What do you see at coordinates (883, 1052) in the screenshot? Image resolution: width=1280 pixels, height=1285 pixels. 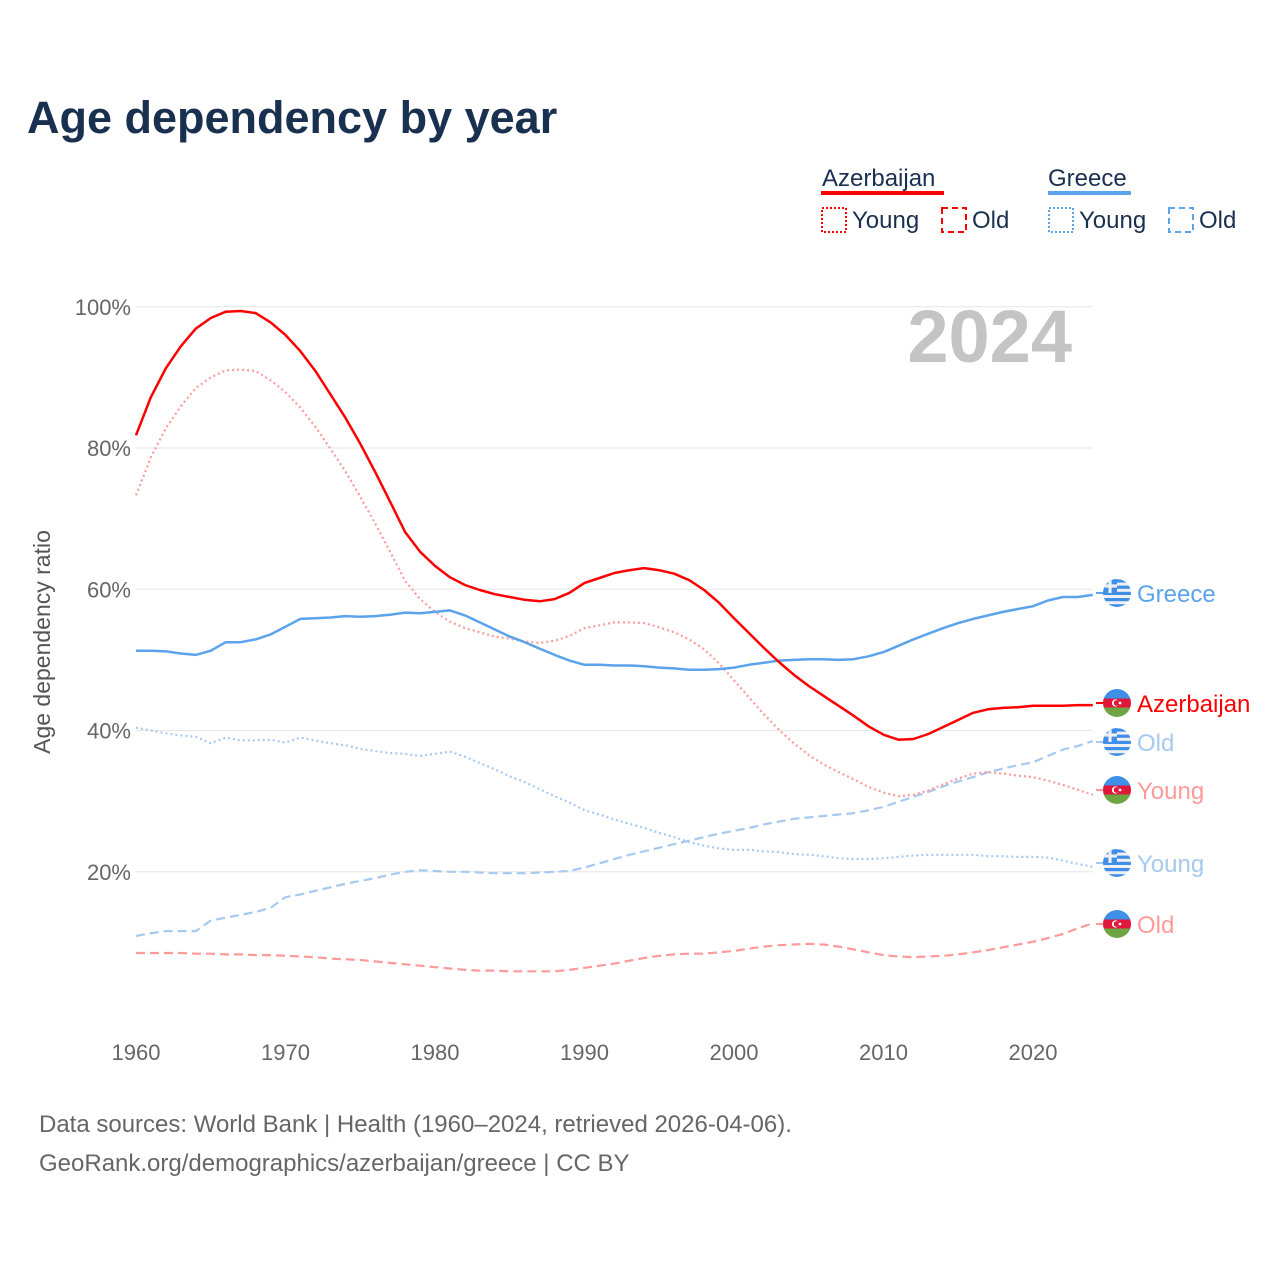 I see `x-tick-label: 2010` at bounding box center [883, 1052].